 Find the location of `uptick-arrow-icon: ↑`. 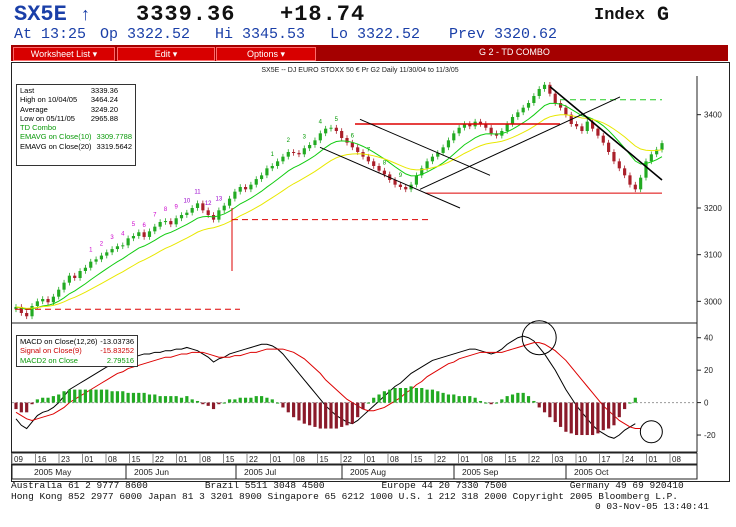

uptick-arrow-icon: ↑ is located at coordinates (85, 16).